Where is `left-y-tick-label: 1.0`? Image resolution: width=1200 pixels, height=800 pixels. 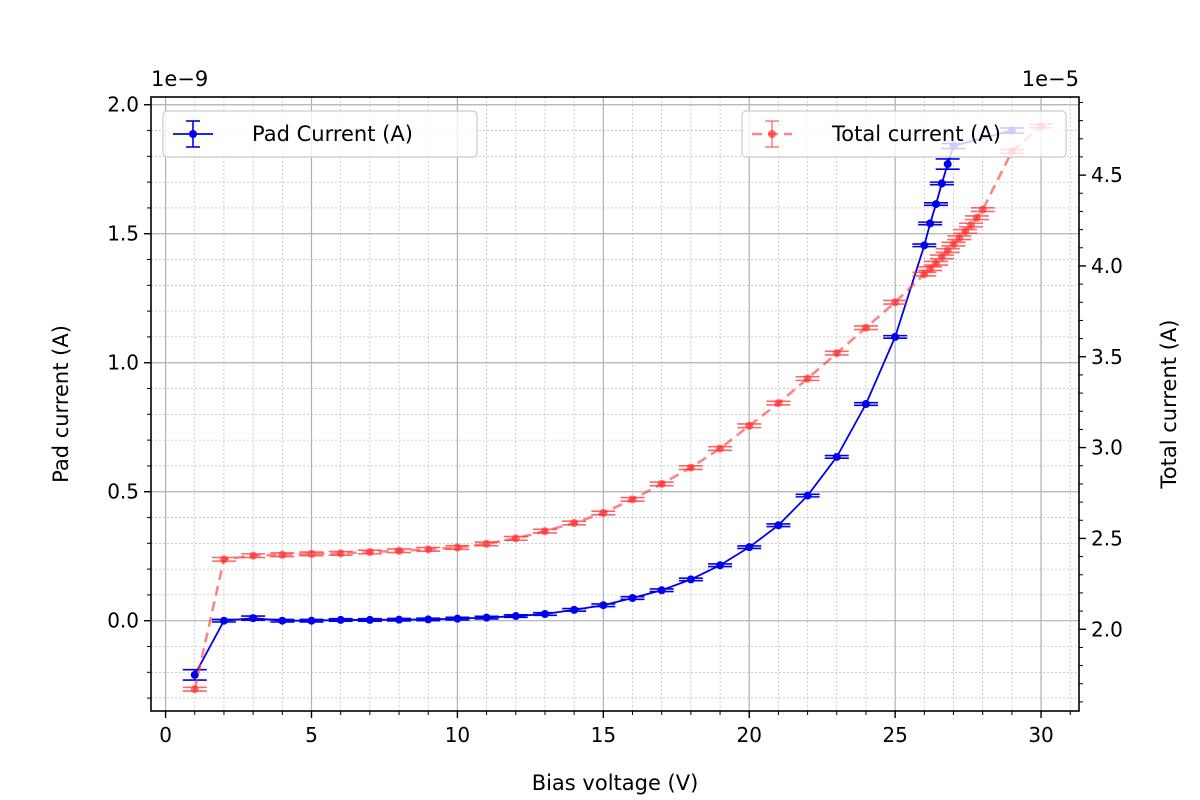 left-y-tick-label: 1.0 is located at coordinates (123, 363).